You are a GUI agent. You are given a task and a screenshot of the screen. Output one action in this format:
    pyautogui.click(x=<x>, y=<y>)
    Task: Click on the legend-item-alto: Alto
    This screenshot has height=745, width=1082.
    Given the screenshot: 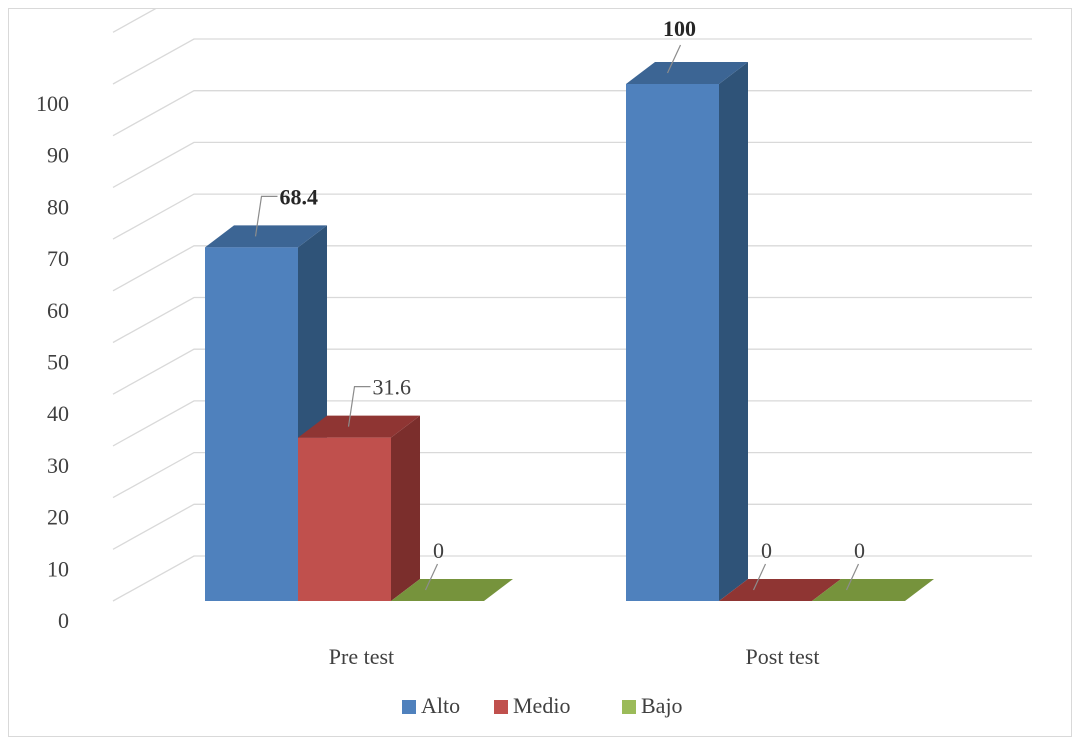 What is the action you would take?
    pyautogui.click(x=431, y=705)
    